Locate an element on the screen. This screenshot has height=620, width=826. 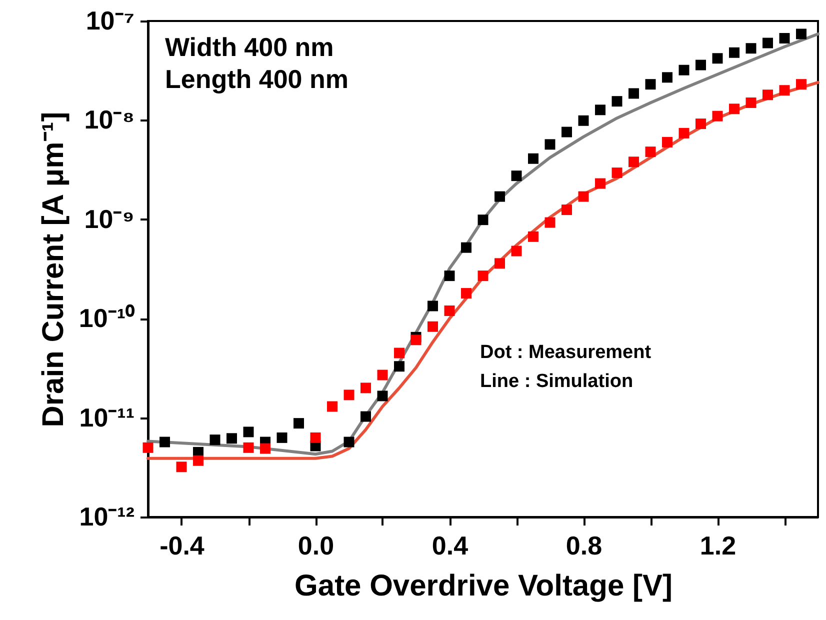
annotation: Length 400 nm is located at coordinates (256, 79).